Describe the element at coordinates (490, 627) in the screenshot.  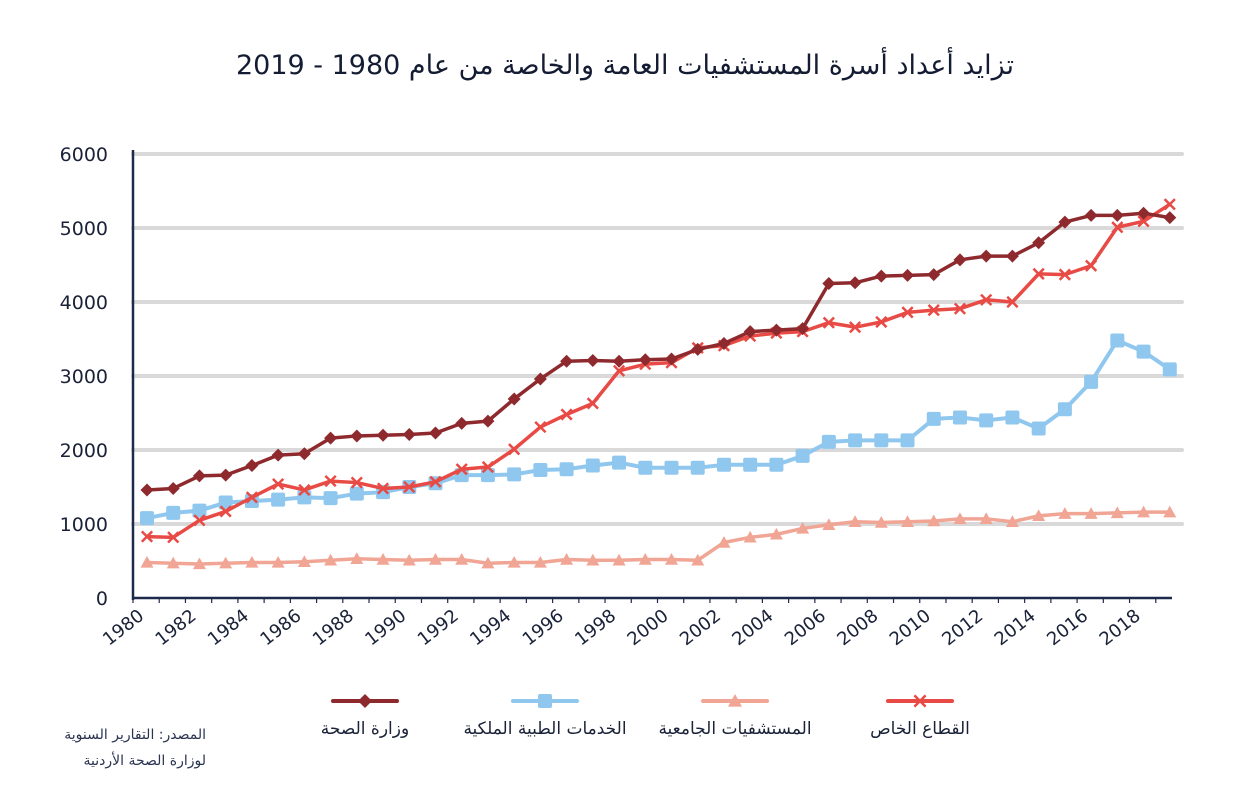
I see `x-tick-label: 1994` at that location.